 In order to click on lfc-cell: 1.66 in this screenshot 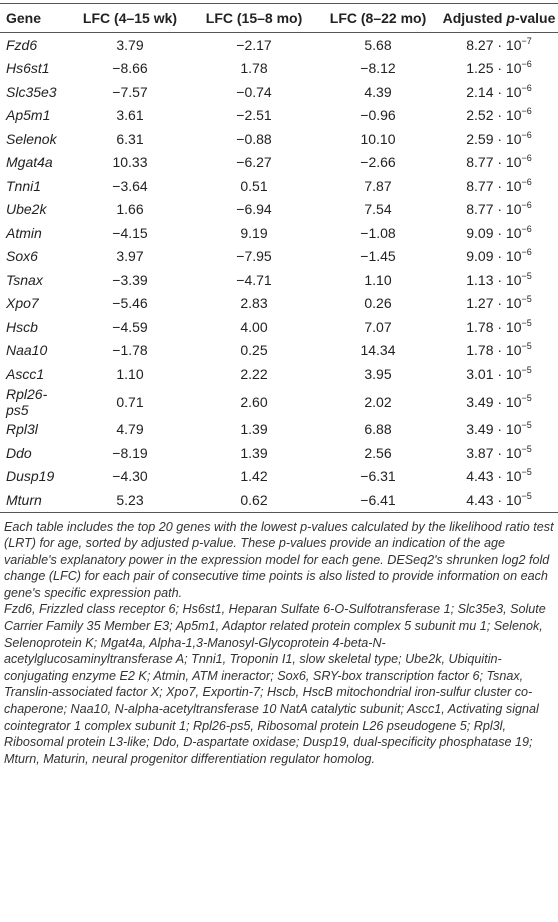, I will do `click(130, 209)`.